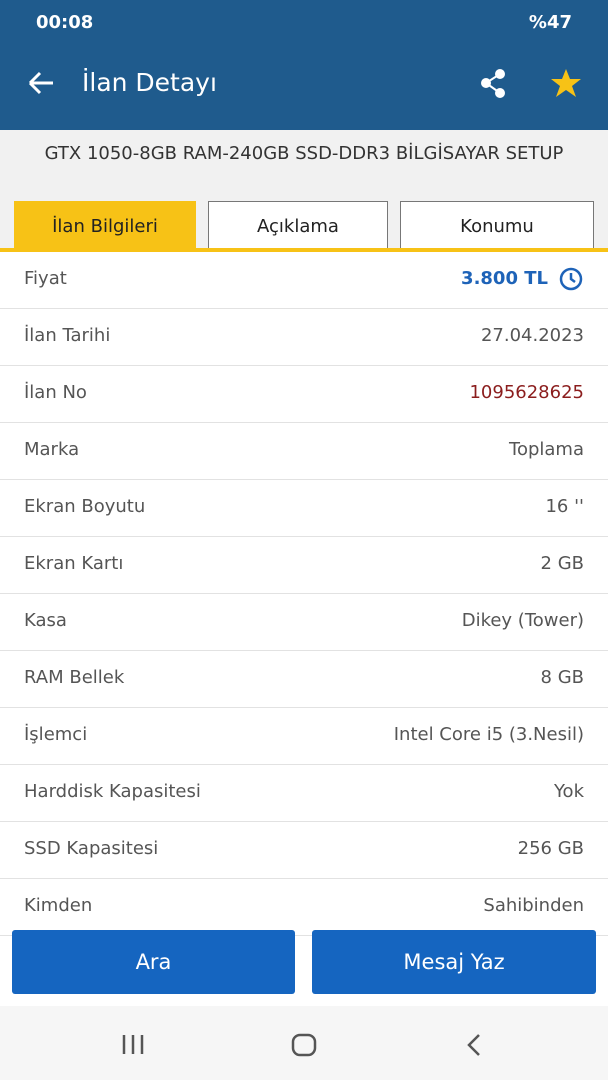  Describe the element at coordinates (74, 563) in the screenshot. I see `row-label: Ekran Kartı` at that location.